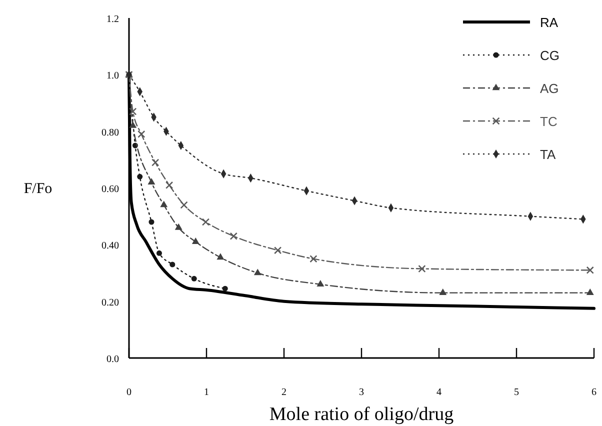 The width and height of the screenshot is (602, 426). Describe the element at coordinates (206, 392) in the screenshot. I see `x-tick-label: 1` at that location.